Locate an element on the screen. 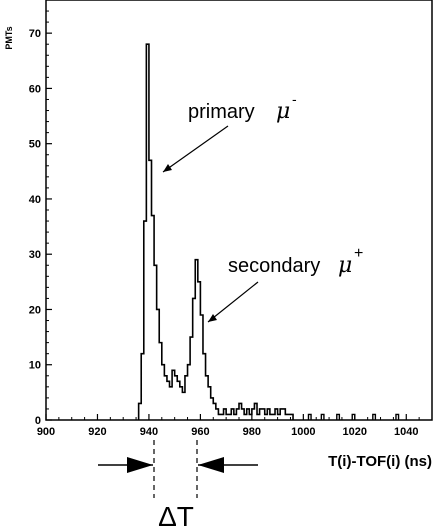  y-tick-label: 10 is located at coordinates (35, 366).